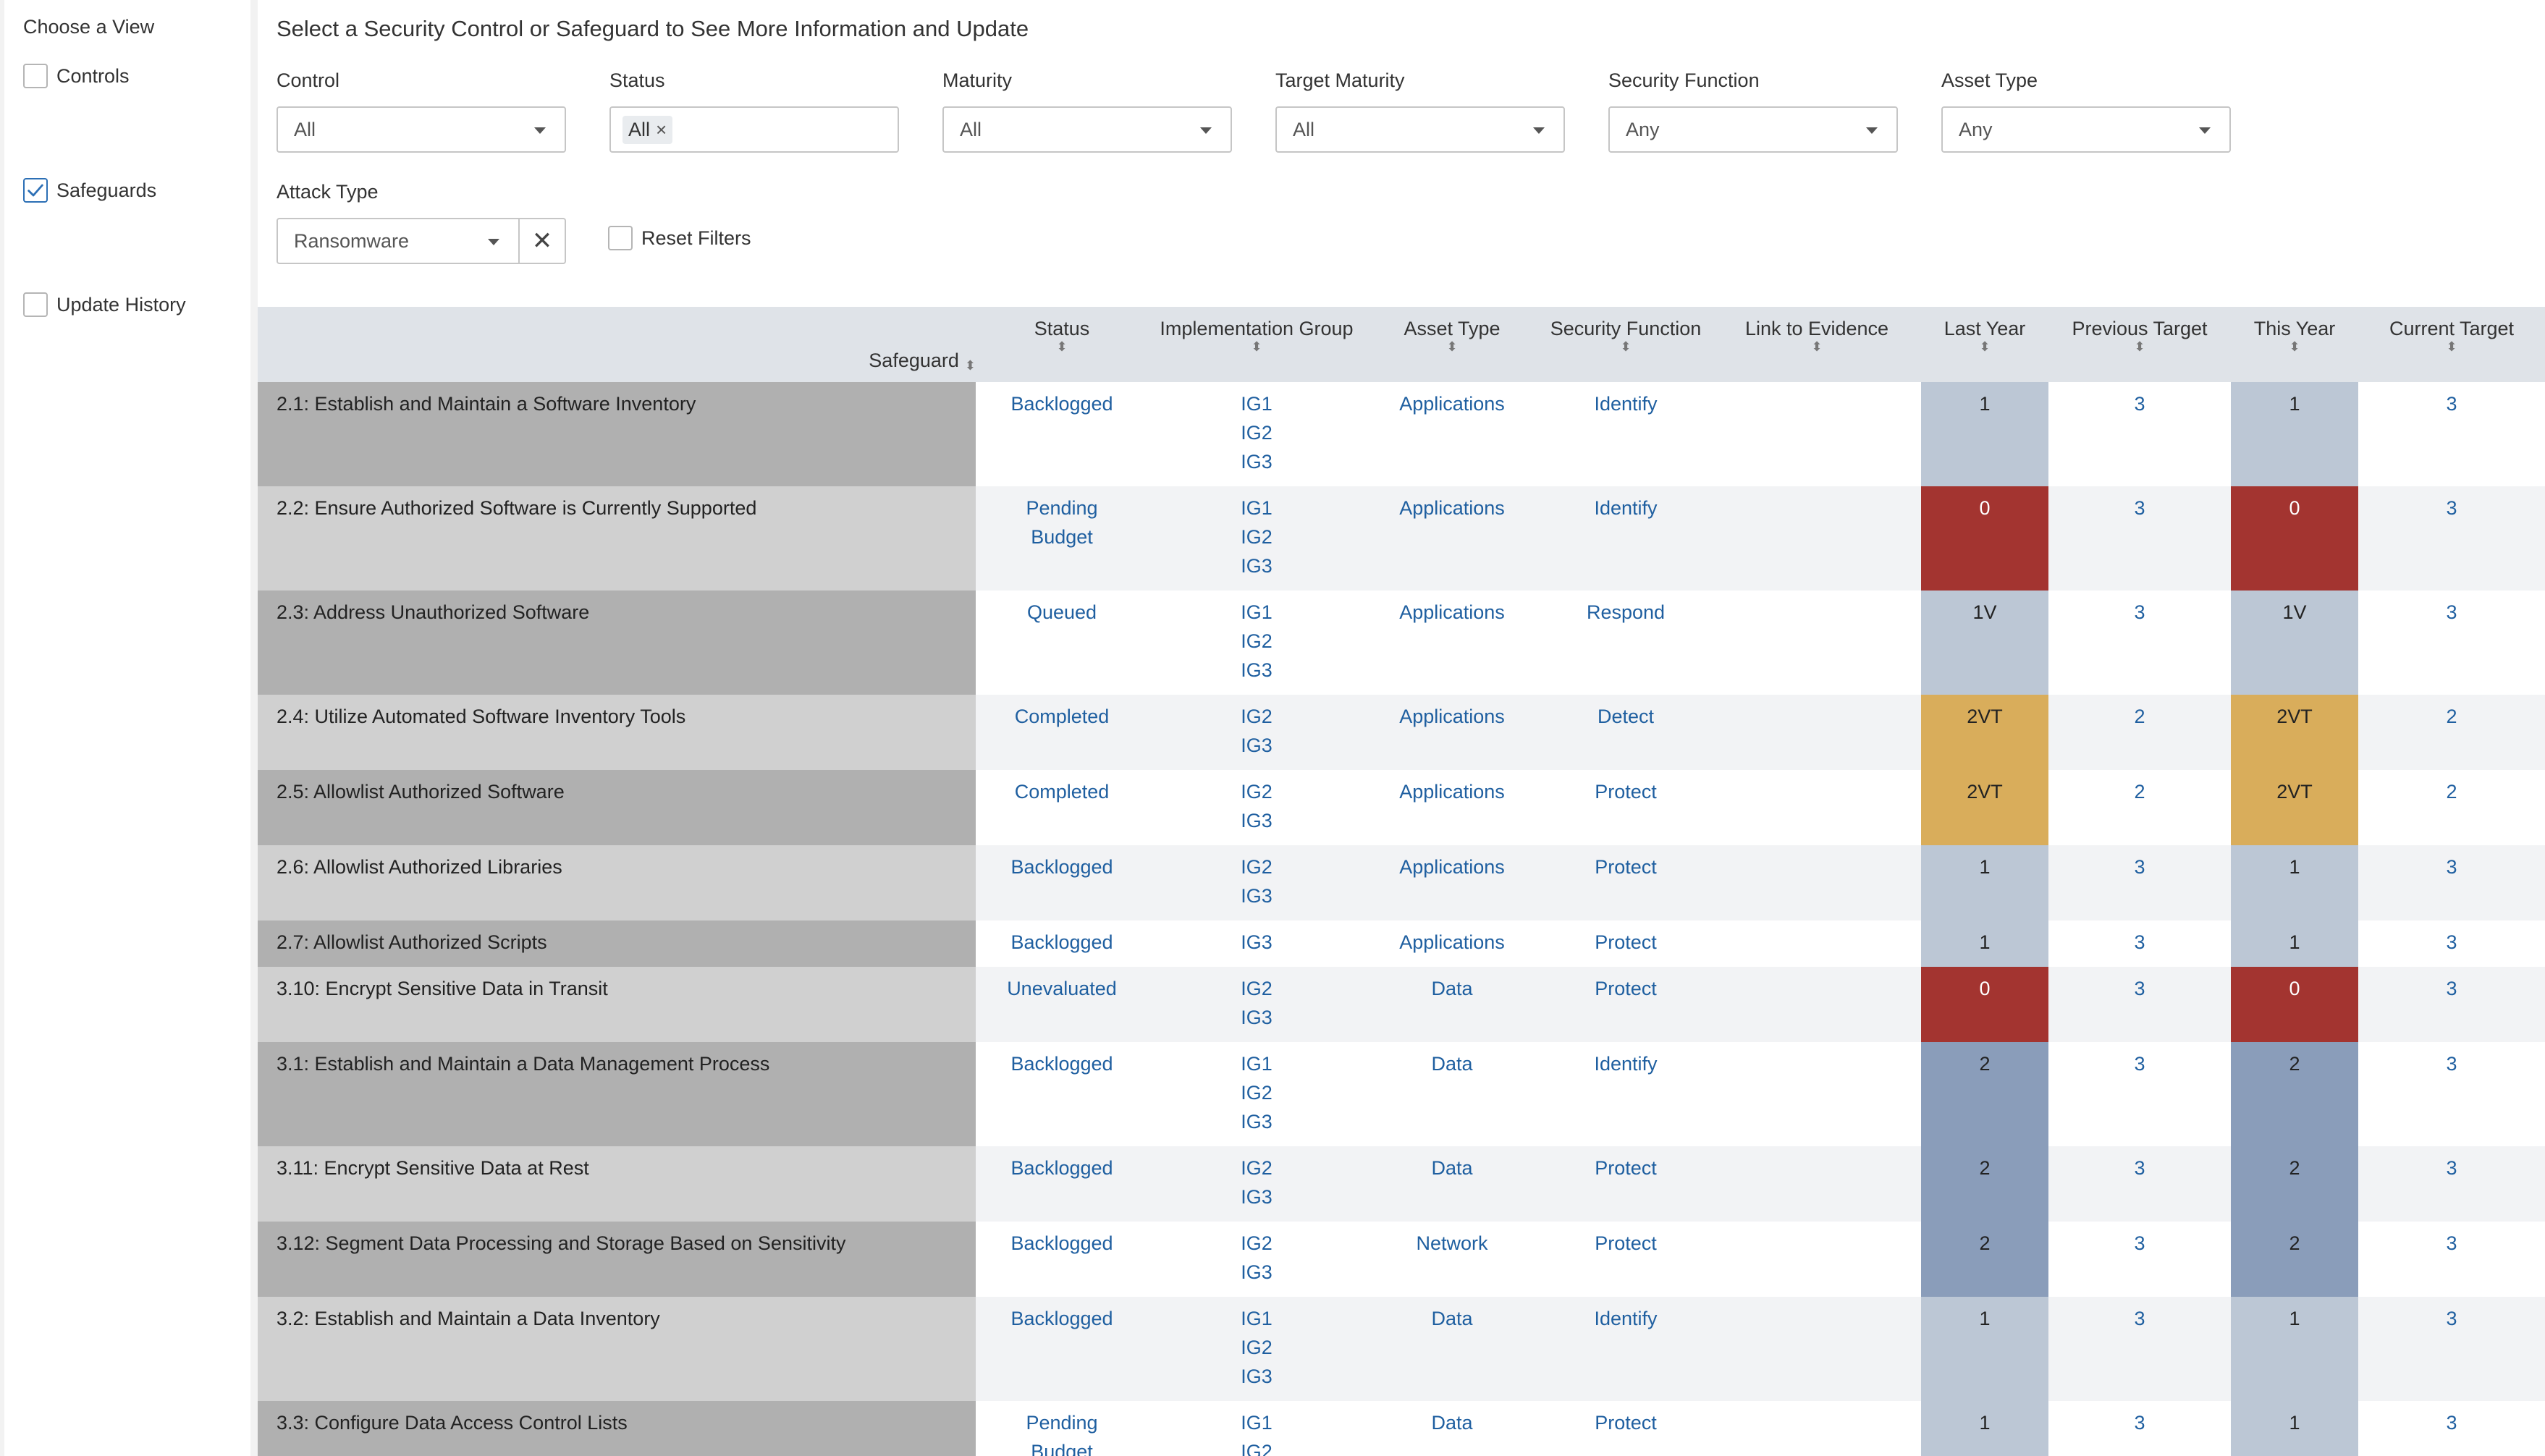 This screenshot has height=1456, width=2545. What do you see at coordinates (661, 129) in the screenshot?
I see `remove-token-icon: ×` at bounding box center [661, 129].